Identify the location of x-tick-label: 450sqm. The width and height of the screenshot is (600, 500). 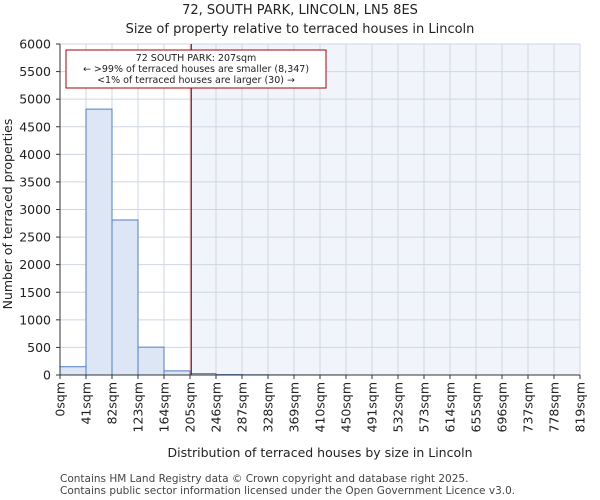
(346, 407).